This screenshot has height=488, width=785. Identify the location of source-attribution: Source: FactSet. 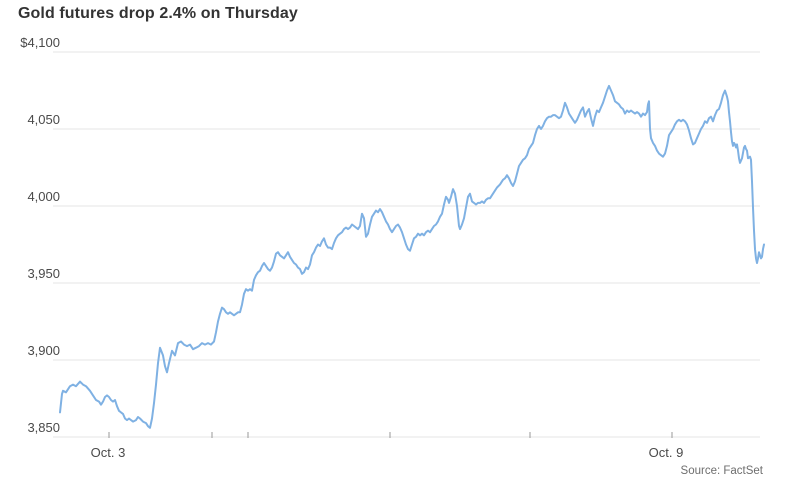
(721, 471).